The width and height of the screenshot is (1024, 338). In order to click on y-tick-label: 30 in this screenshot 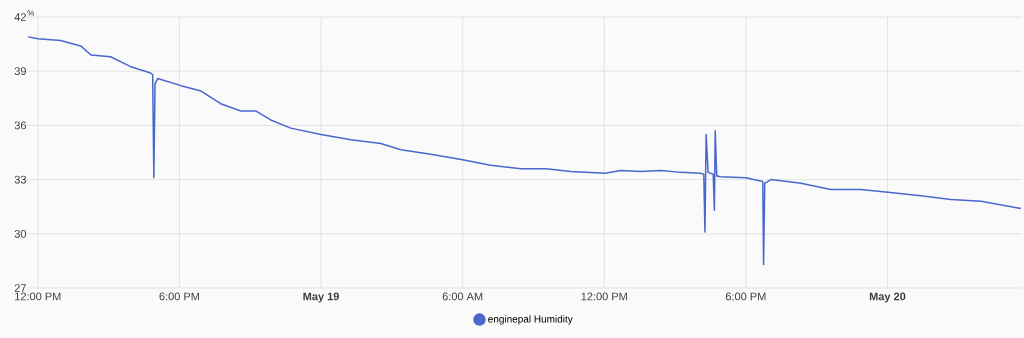, I will do `click(20, 233)`.